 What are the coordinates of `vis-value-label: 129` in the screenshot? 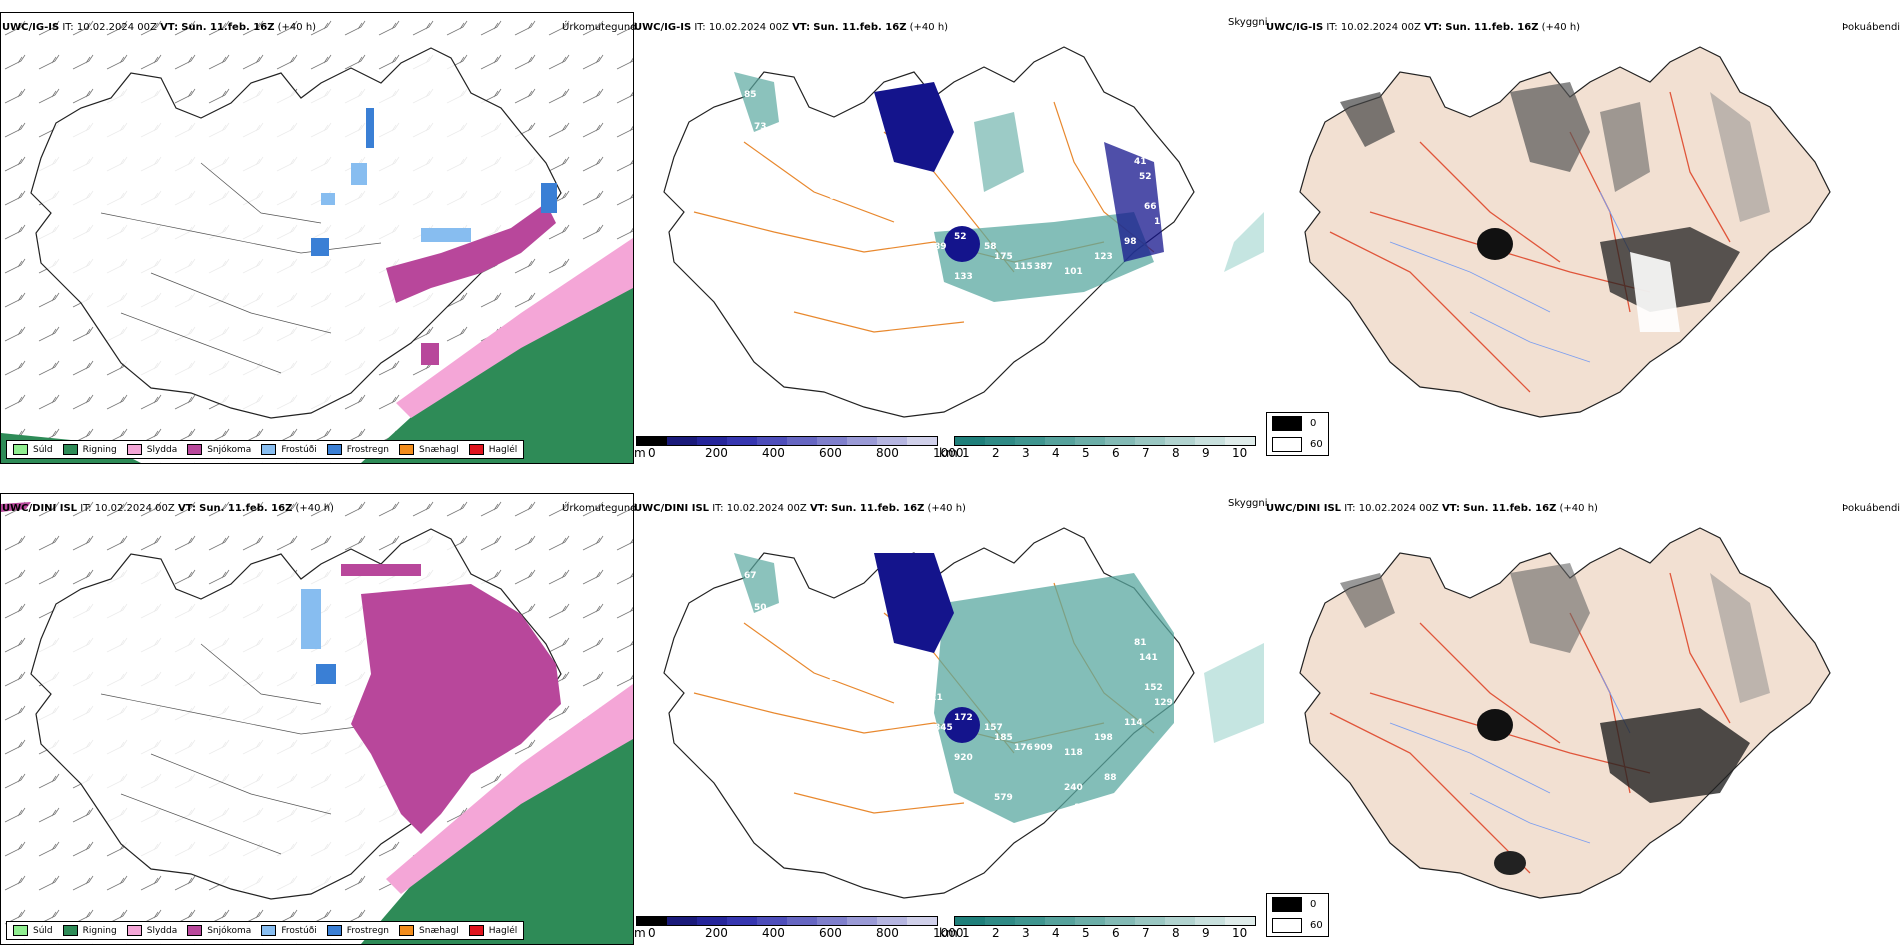 It's located at (1163, 703).